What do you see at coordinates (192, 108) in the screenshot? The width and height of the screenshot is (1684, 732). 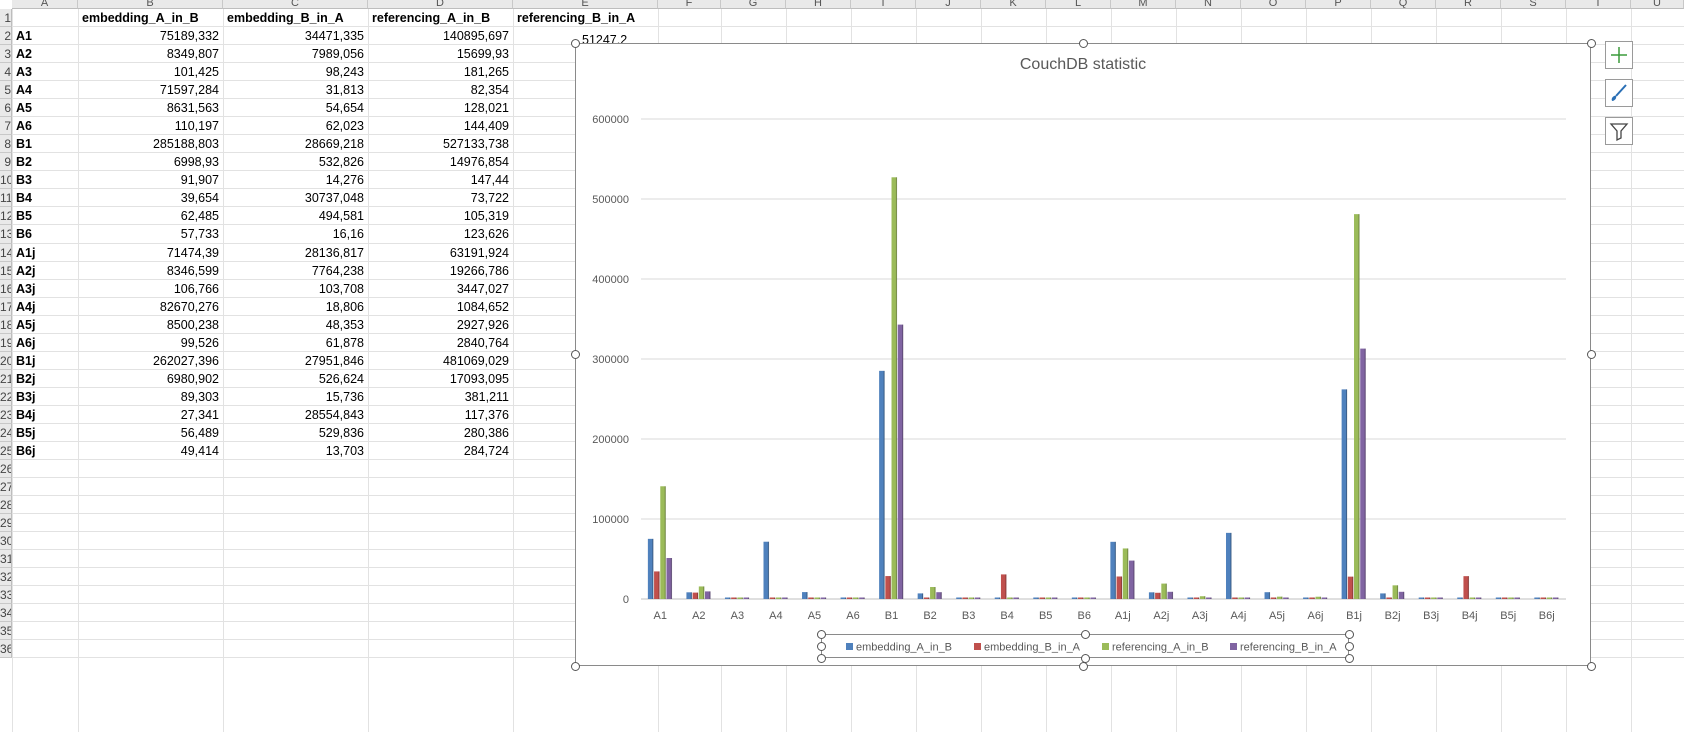 I see `value-cell: 8631,563` at bounding box center [192, 108].